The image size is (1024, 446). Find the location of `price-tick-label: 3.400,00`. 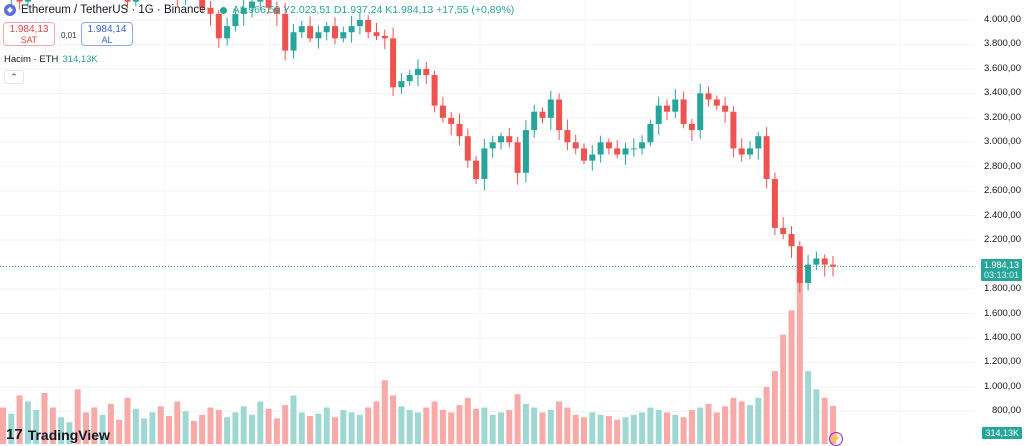

price-tick-label: 3.400,00 is located at coordinates (1002, 93).